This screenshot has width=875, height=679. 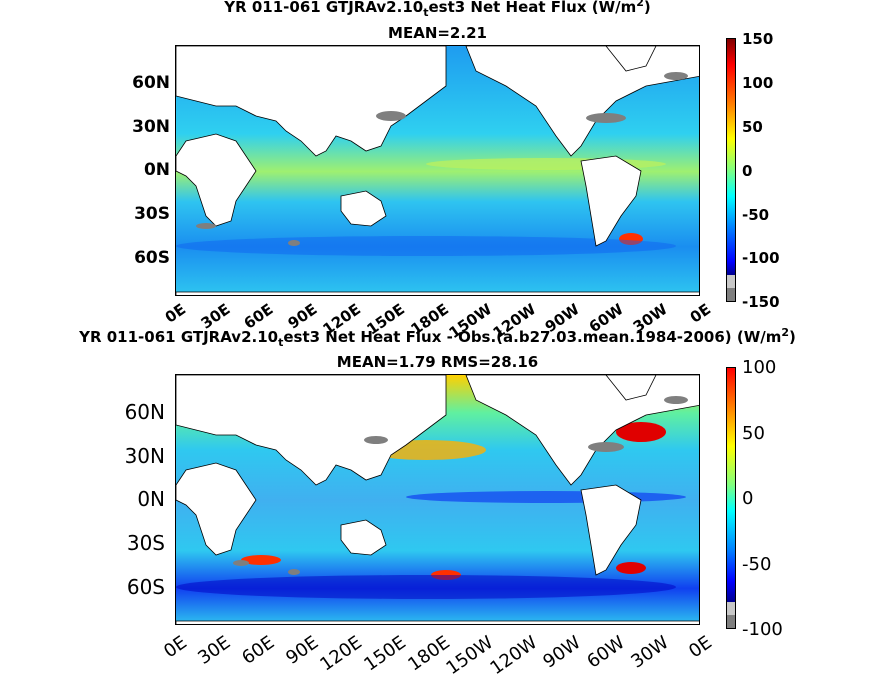 What do you see at coordinates (214, 650) in the screenshot?
I see `lon-tick-label: 30E` at bounding box center [214, 650].